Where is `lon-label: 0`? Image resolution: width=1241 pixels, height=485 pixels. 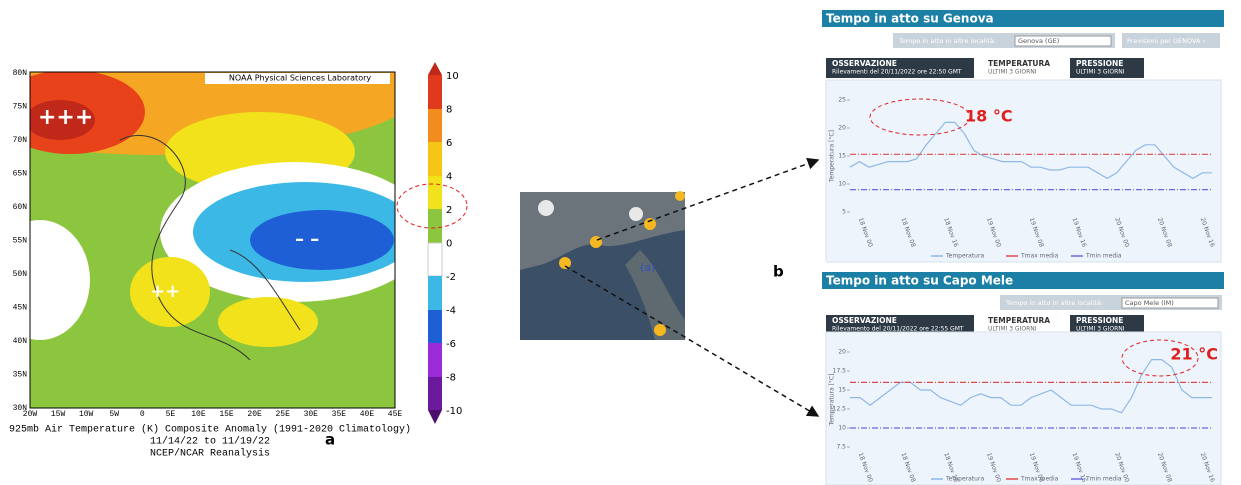
lon-label: 0 is located at coordinates (142, 414).